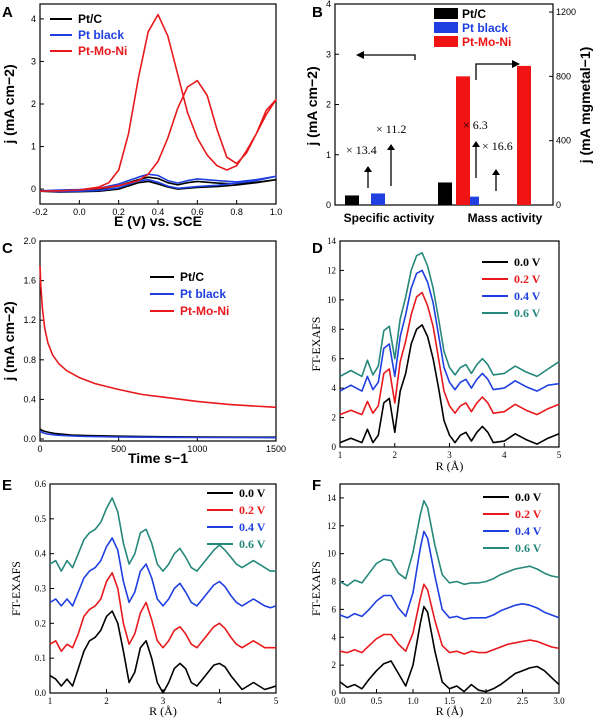  Describe the element at coordinates (528, 531) in the screenshot. I see `legend-label: 0.4 V` at that location.